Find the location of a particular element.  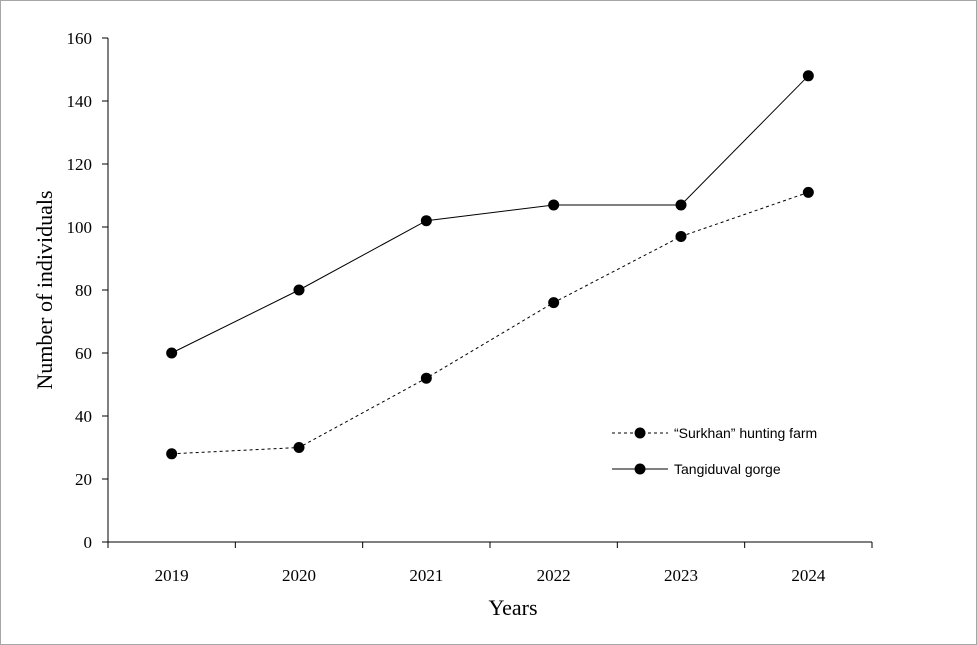

x-tick-label: 2022 is located at coordinates (554, 575).